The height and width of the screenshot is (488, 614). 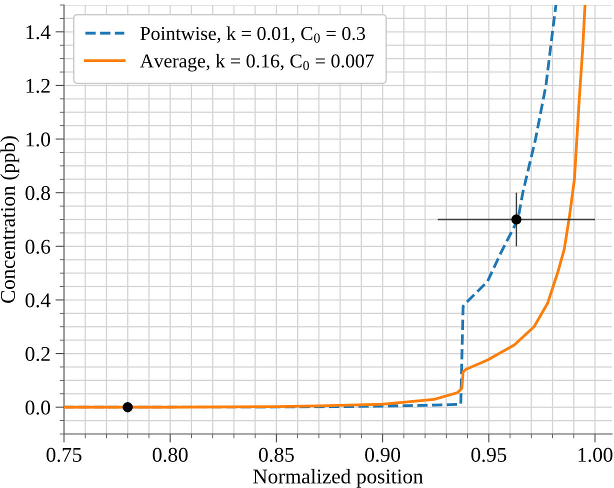 I want to click on y-tick-label: 1.0, so click(x=38, y=139).